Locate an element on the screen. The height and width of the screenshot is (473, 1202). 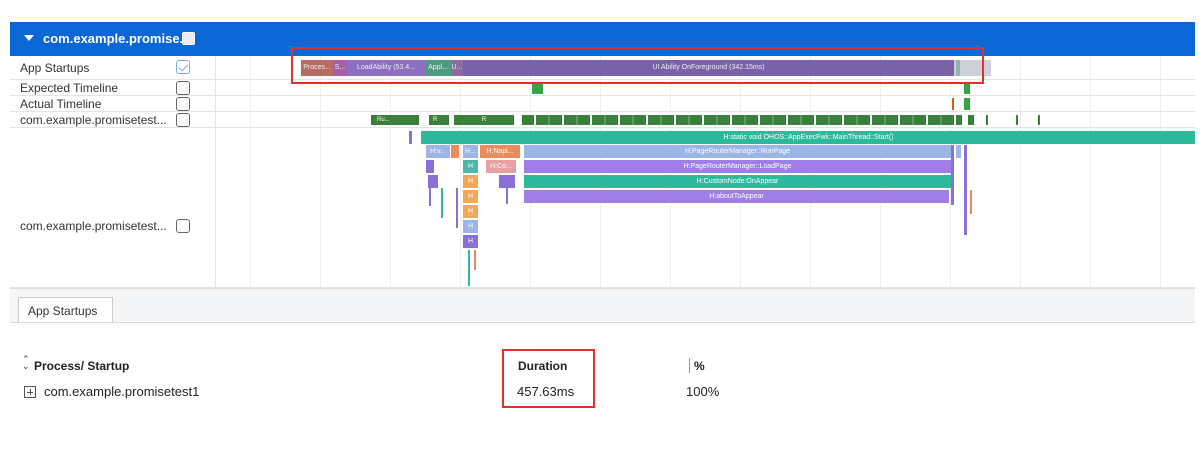
startup-segment-foreground: UI Ability OnForeground (342.15ms) is located at coordinates (708, 68).